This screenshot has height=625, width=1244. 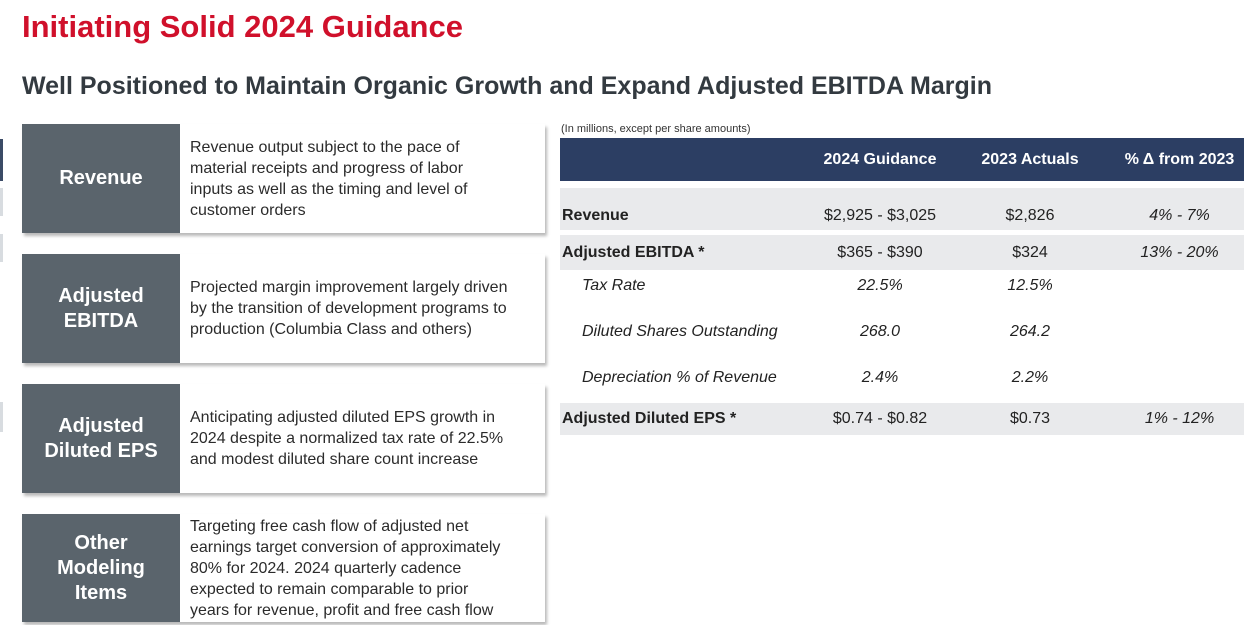 What do you see at coordinates (1030, 215) in the screenshot?
I see `row-actual: $2,826` at bounding box center [1030, 215].